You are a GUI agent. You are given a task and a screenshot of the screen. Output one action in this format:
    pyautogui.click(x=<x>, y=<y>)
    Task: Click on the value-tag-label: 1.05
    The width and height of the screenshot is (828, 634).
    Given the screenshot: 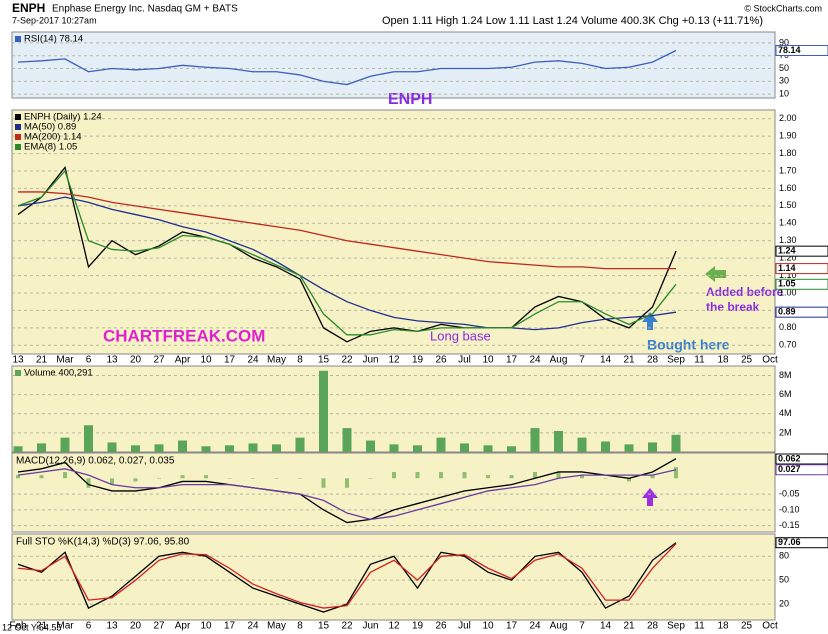 What is the action you would take?
    pyautogui.click(x=787, y=284)
    